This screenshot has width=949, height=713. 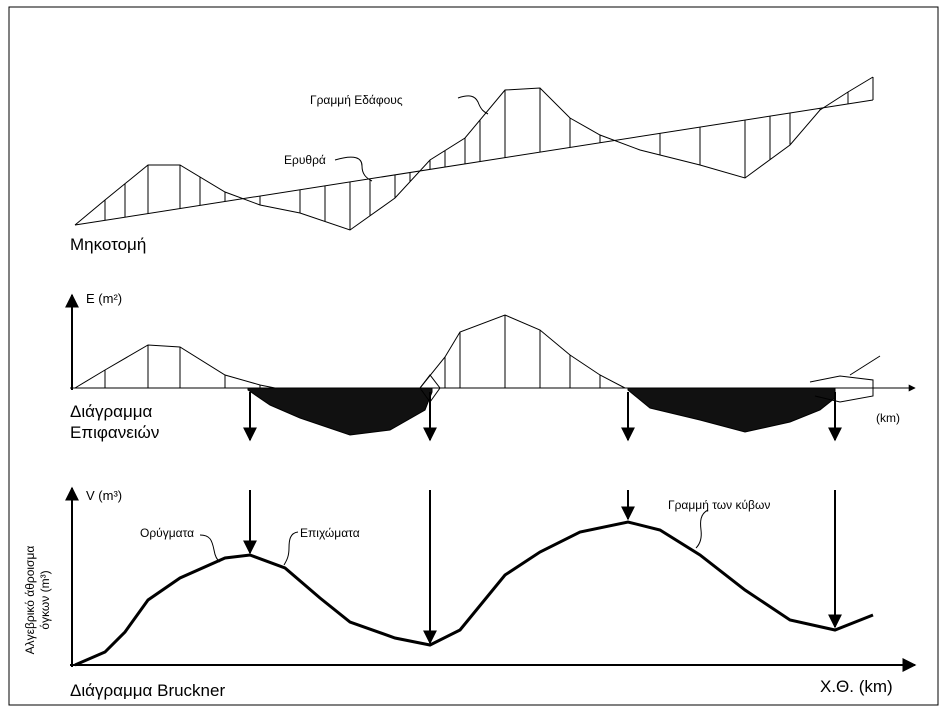 What do you see at coordinates (30, 600) in the screenshot?
I see `volume-y-title: Αλγεβρικό άθροισμα` at bounding box center [30, 600].